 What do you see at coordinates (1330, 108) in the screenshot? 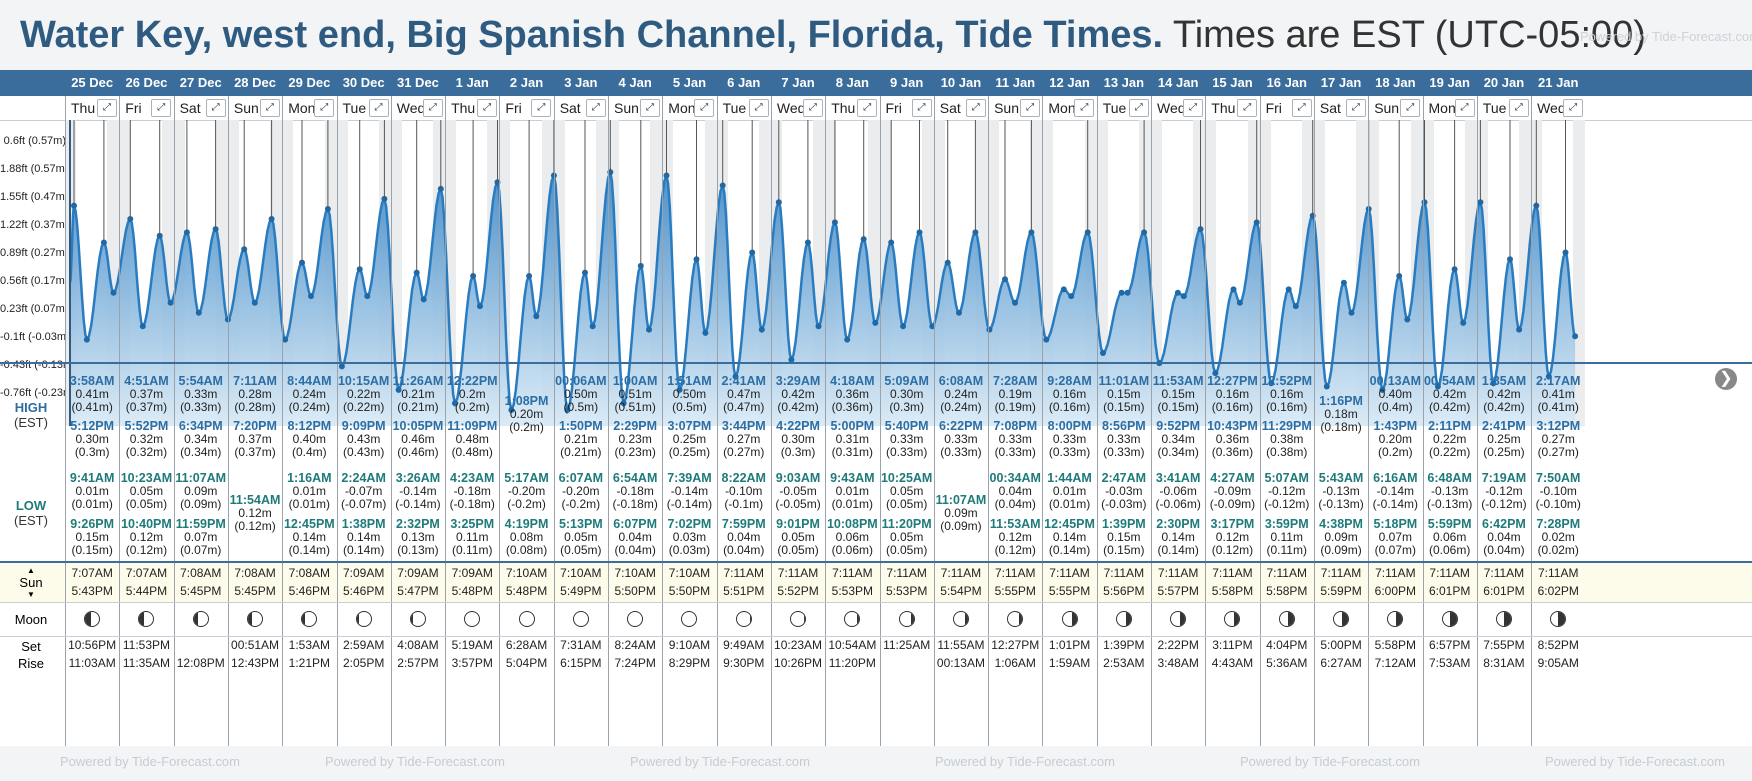
I see `weekday-label: Sat` at bounding box center [1330, 108].